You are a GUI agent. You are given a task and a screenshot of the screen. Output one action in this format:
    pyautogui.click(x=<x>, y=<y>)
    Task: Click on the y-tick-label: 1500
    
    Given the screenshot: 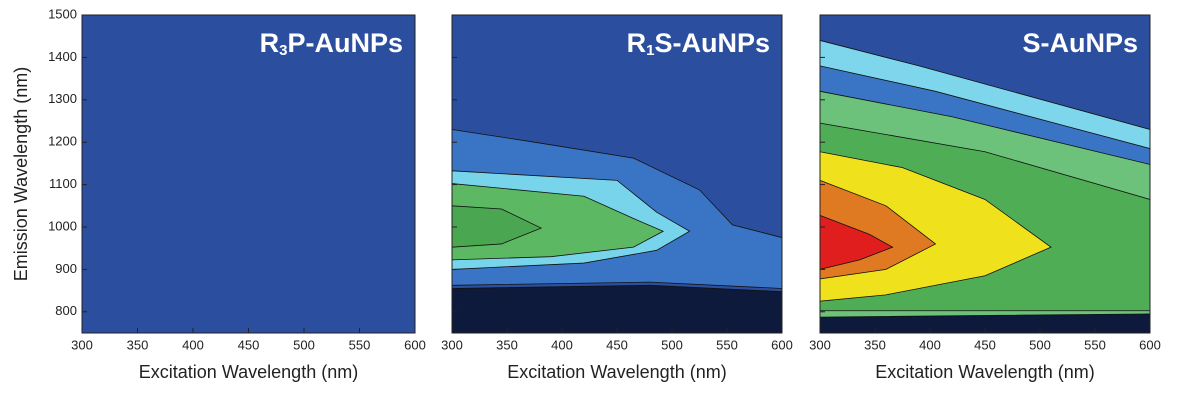 What is the action you would take?
    pyautogui.click(x=62, y=13)
    